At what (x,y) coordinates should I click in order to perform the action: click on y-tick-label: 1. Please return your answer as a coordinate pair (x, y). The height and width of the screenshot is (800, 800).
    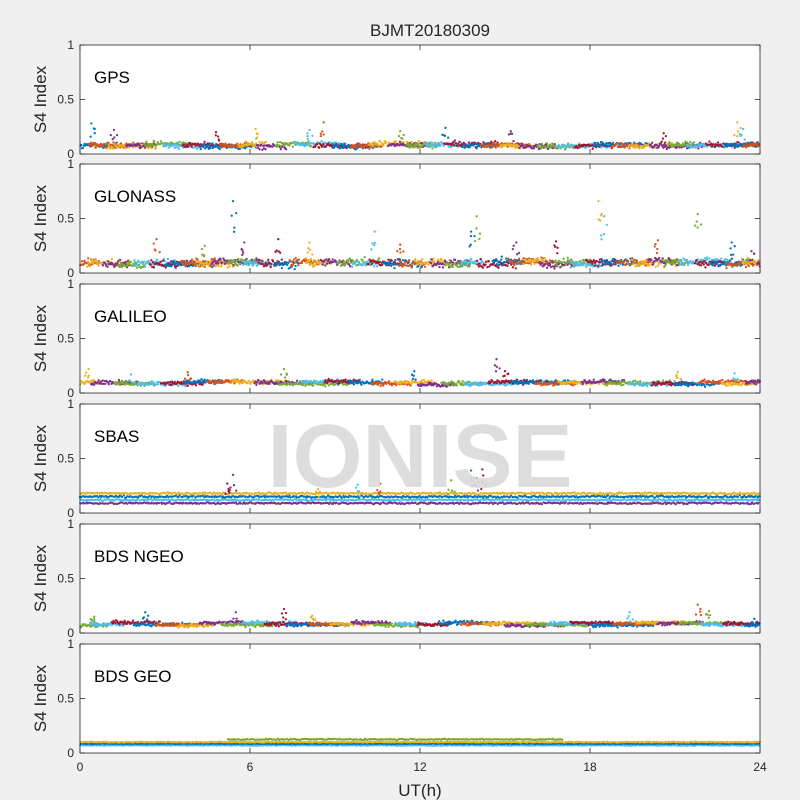
    Looking at the image, I should click on (70, 45).